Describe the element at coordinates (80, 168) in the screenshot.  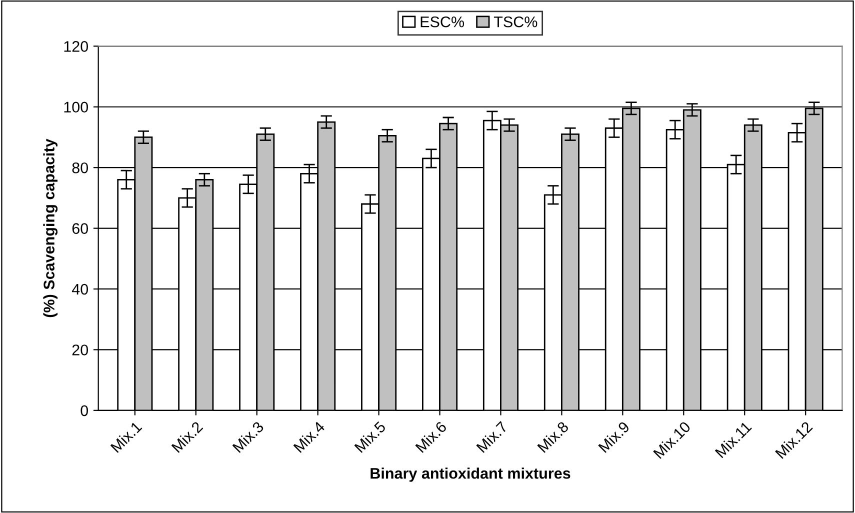
I see `y-tick-label: 80` at that location.